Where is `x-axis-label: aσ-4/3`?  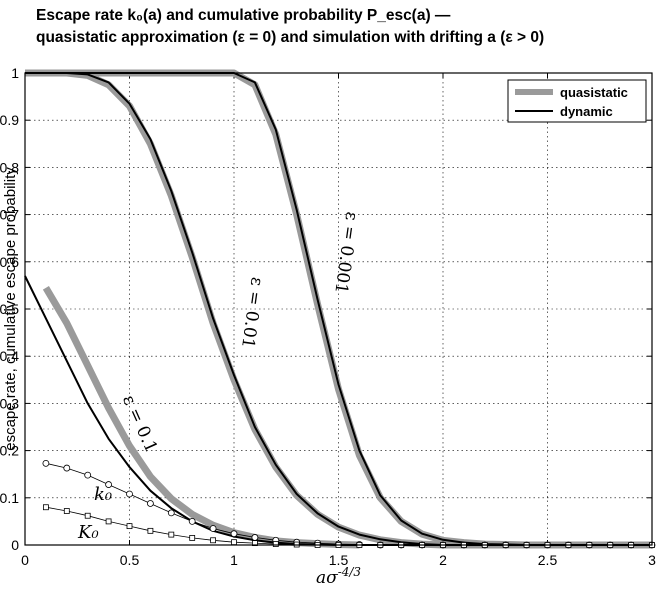
x-axis-label: aσ-4/3 is located at coordinates (338, 576).